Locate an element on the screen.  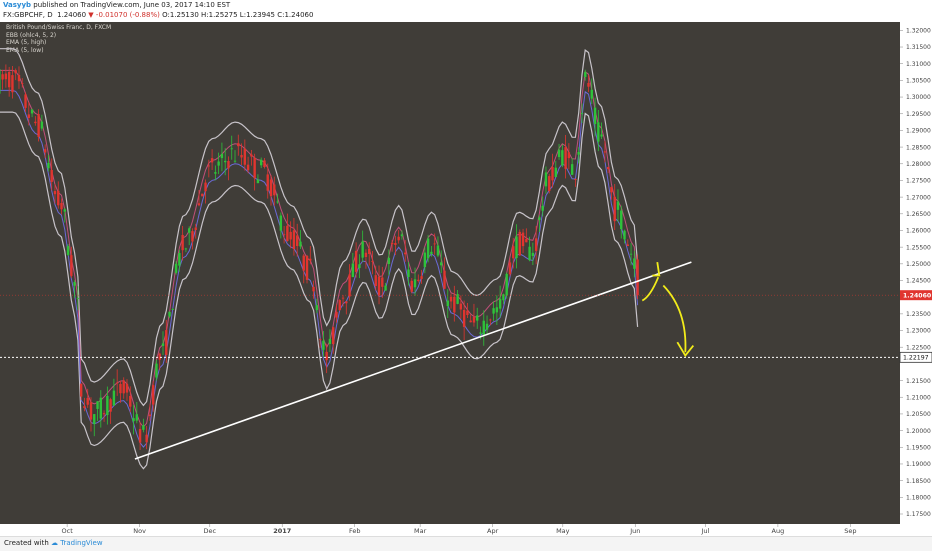
legend-item-ema-low: EMA (5, low) is located at coordinates (25, 50).